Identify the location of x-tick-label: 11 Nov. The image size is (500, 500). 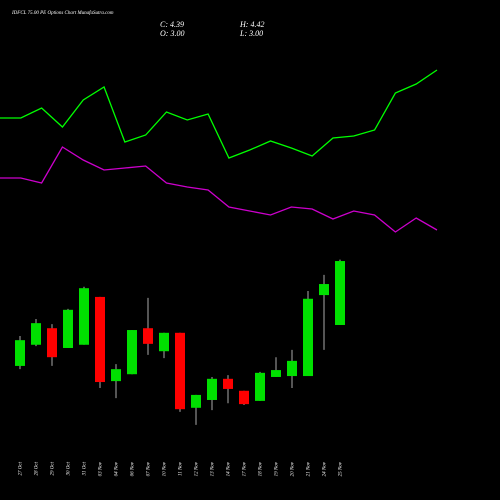
(181, 468).